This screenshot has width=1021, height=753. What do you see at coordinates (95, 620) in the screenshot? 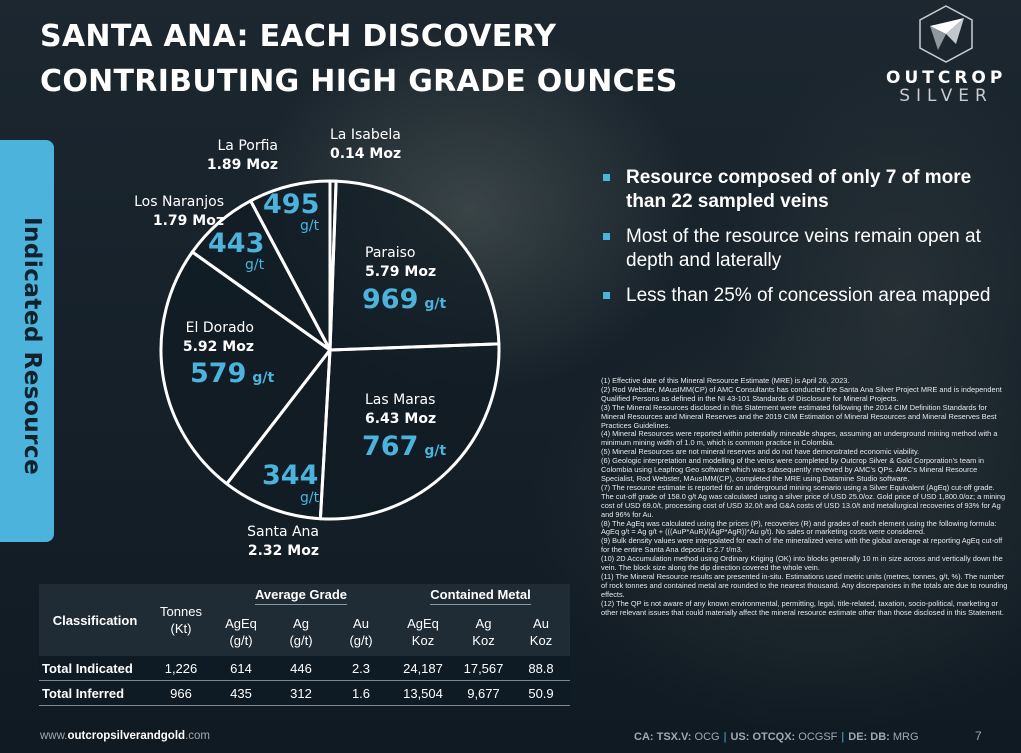
I see `header-classification: Classification` at bounding box center [95, 620].